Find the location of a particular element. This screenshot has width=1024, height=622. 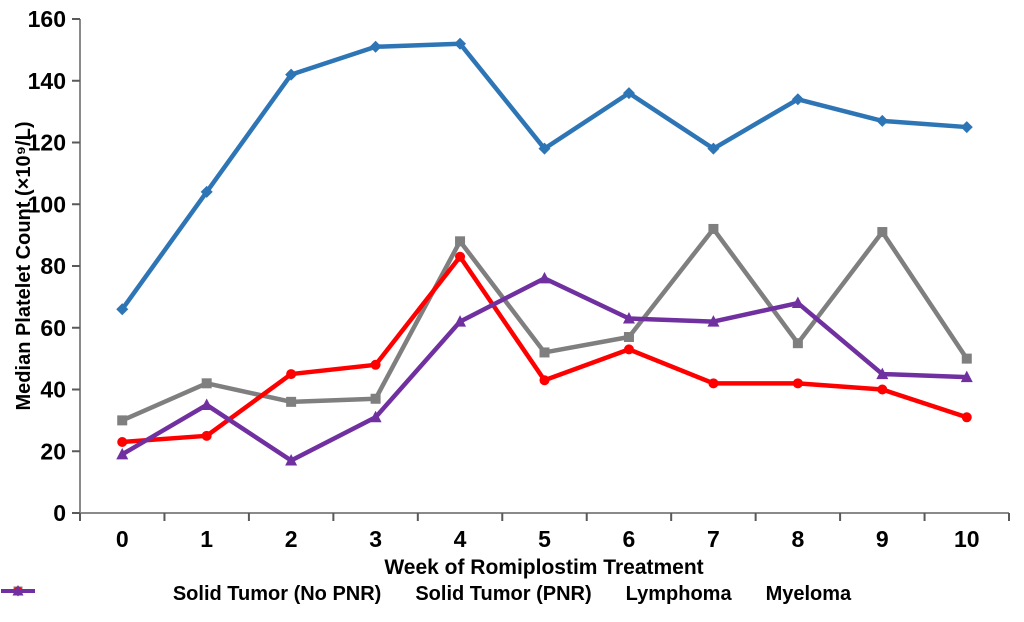

x-tick-label: 7 is located at coordinates (713, 539).